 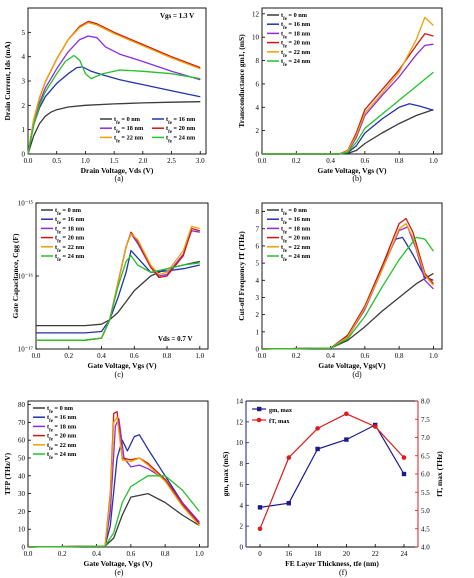 I want to click on legend-label-e: tfe = 20 nm, so click(x=62, y=438).